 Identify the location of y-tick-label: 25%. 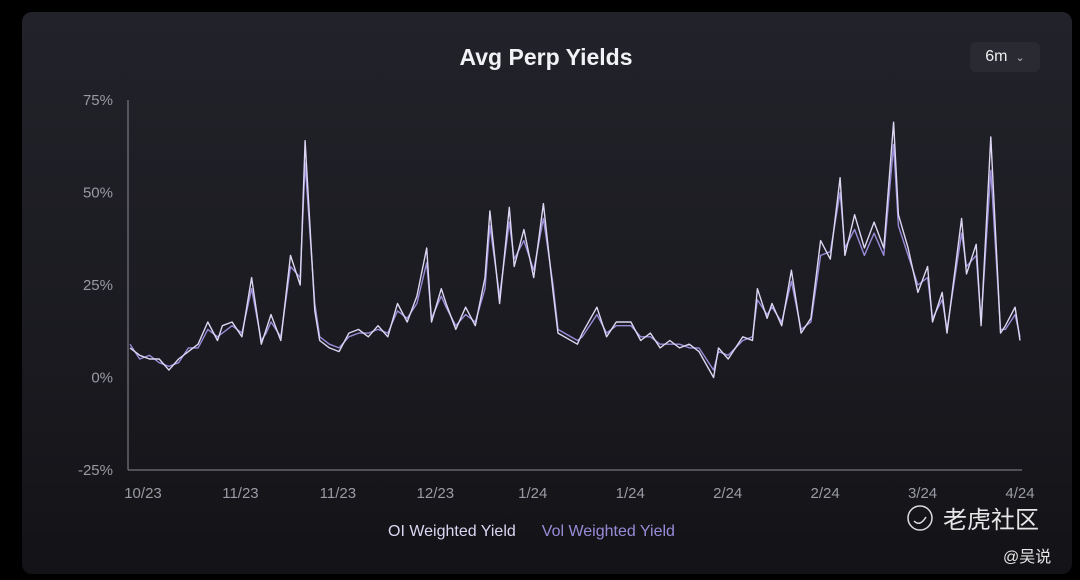
(98, 285).